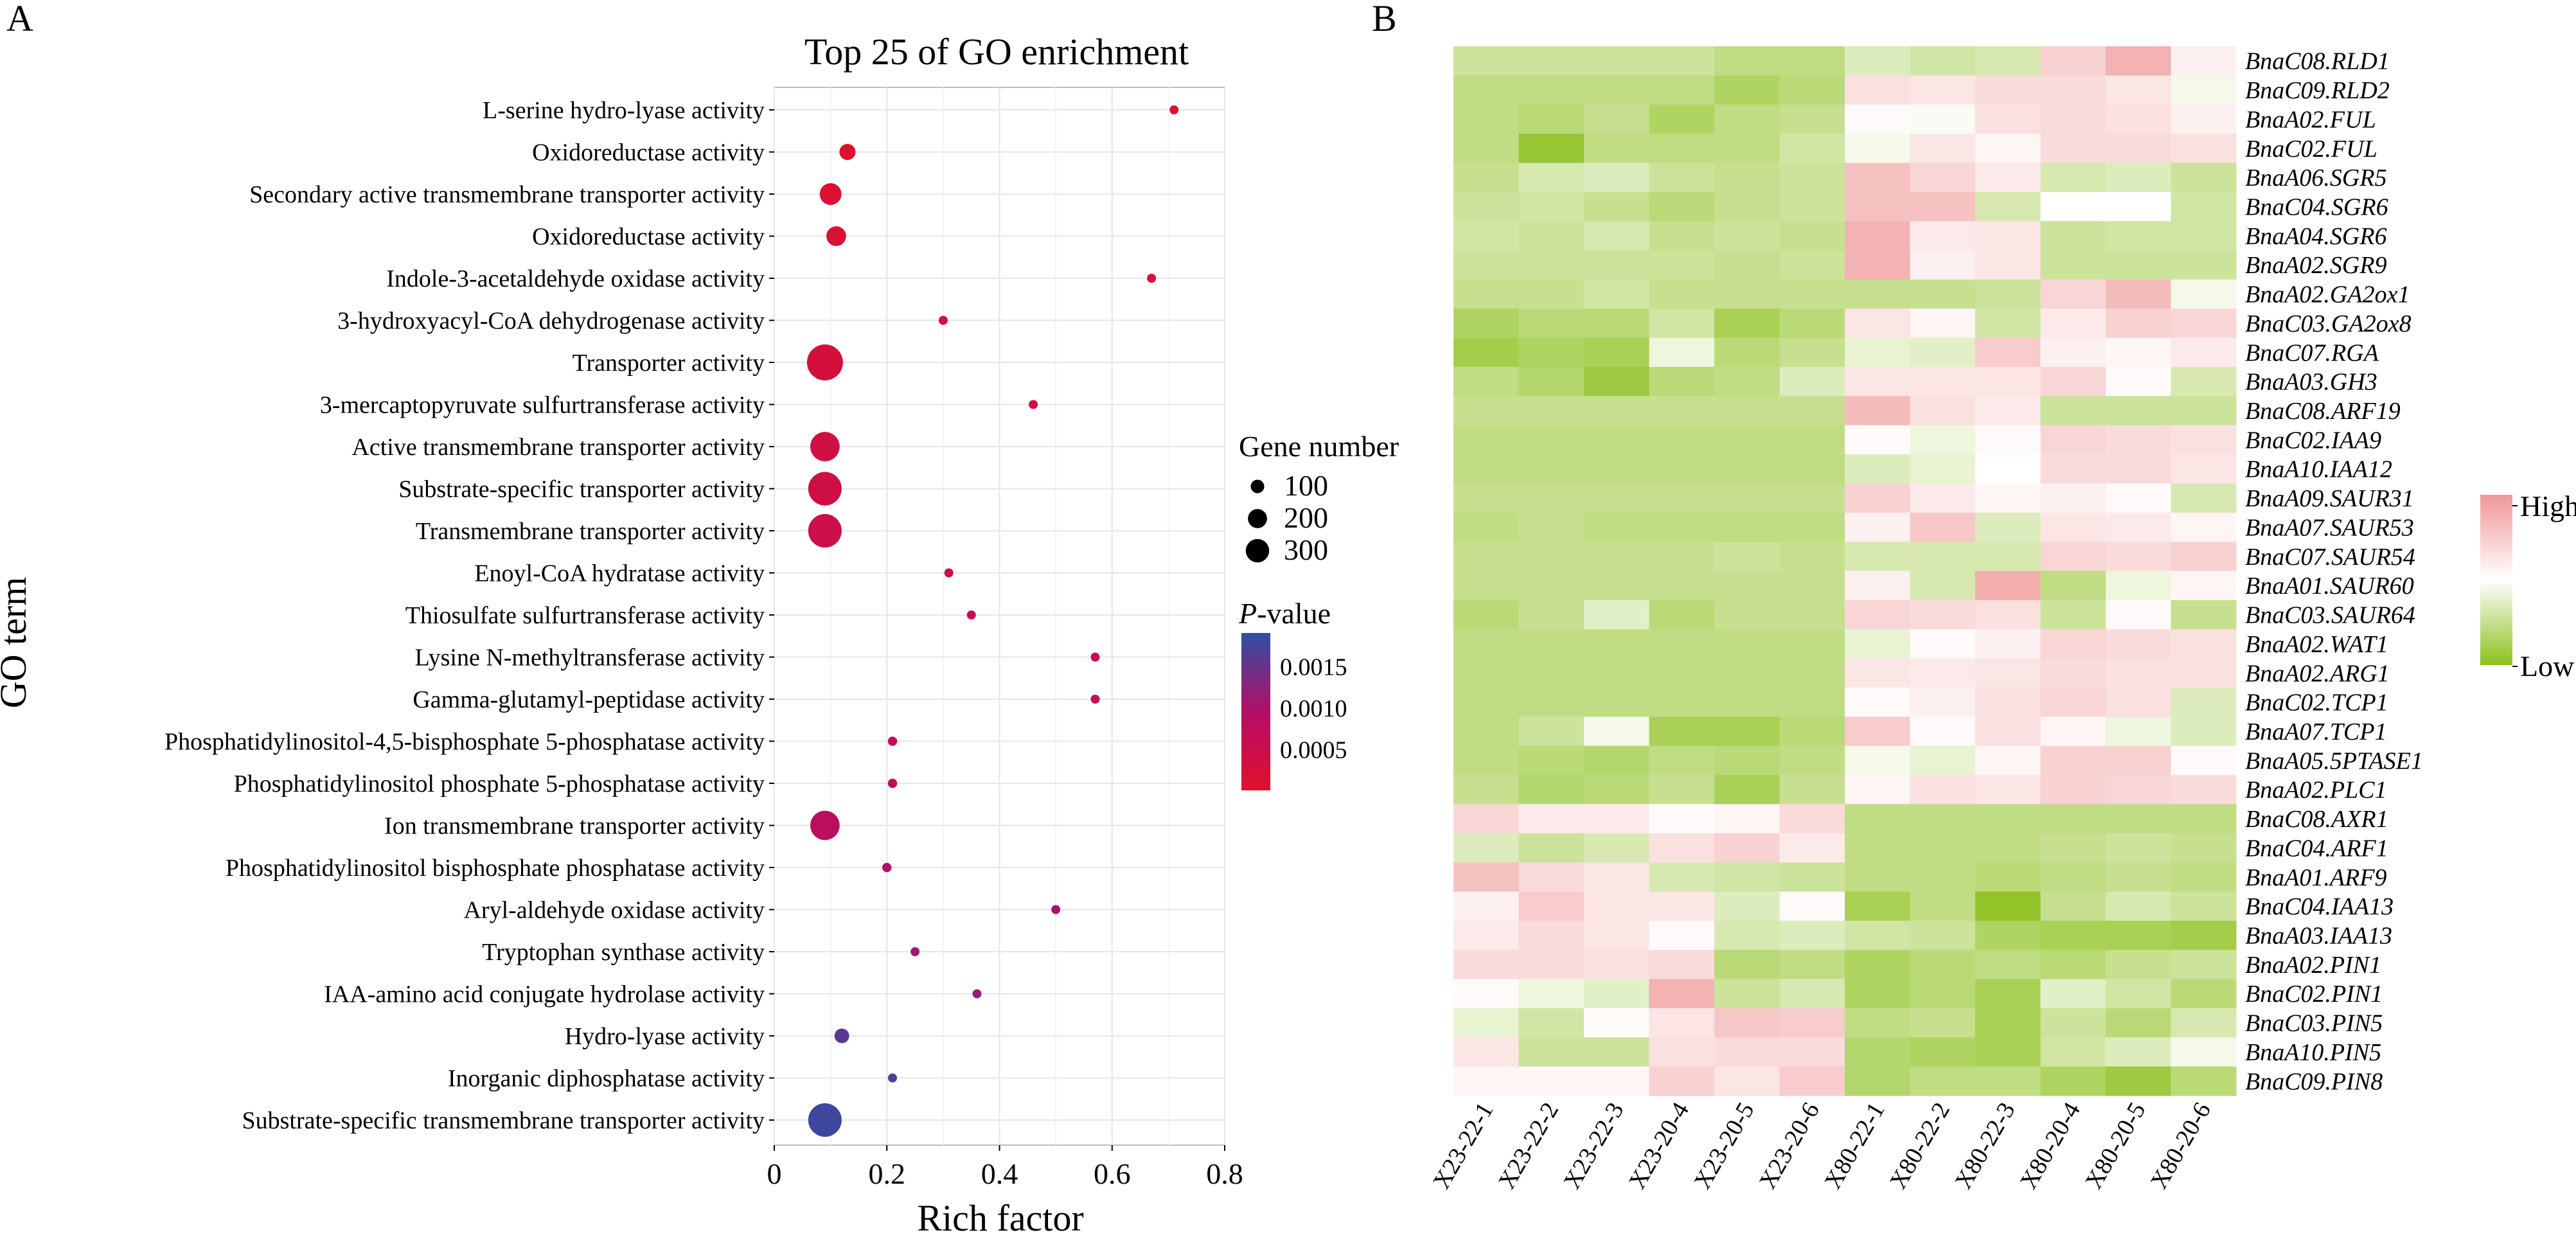 Image resolution: width=2576 pixels, height=1246 pixels. What do you see at coordinates (2314, 994) in the screenshot?
I see `heatmap-row-label: BnaC02.PIN1` at bounding box center [2314, 994].